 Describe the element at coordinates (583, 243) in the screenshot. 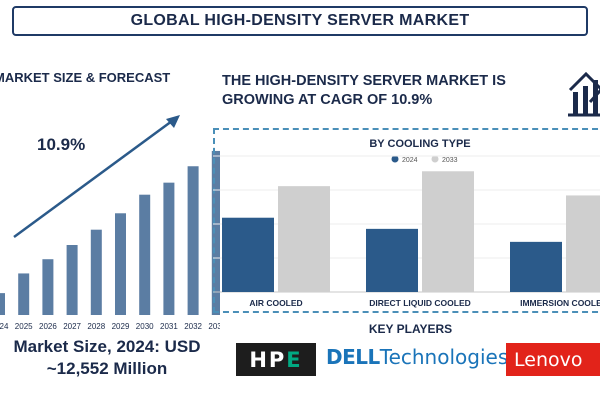

I see `cooling-bar-immersion-cooled-2033` at that location.